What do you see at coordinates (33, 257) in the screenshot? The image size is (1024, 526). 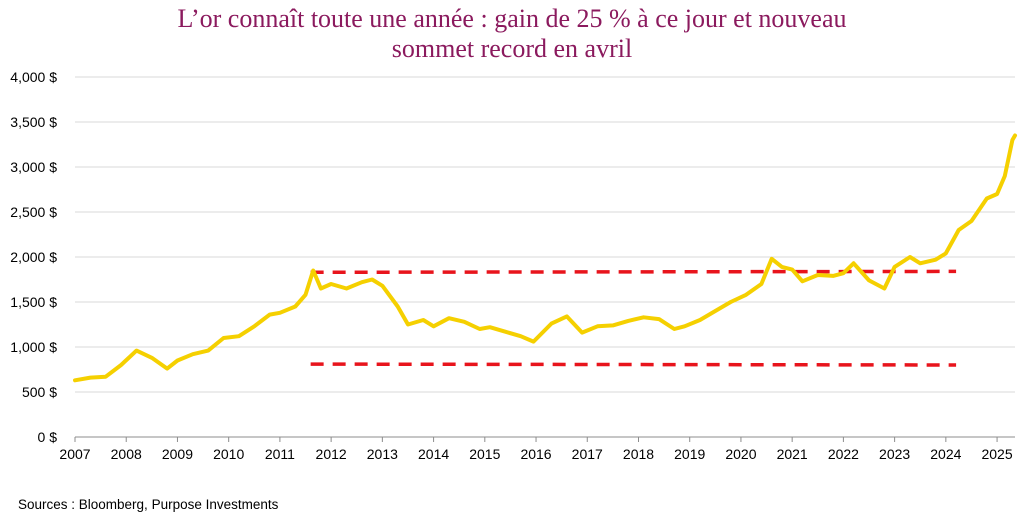 I see `y-tick-label: 2,000 $` at bounding box center [33, 257].